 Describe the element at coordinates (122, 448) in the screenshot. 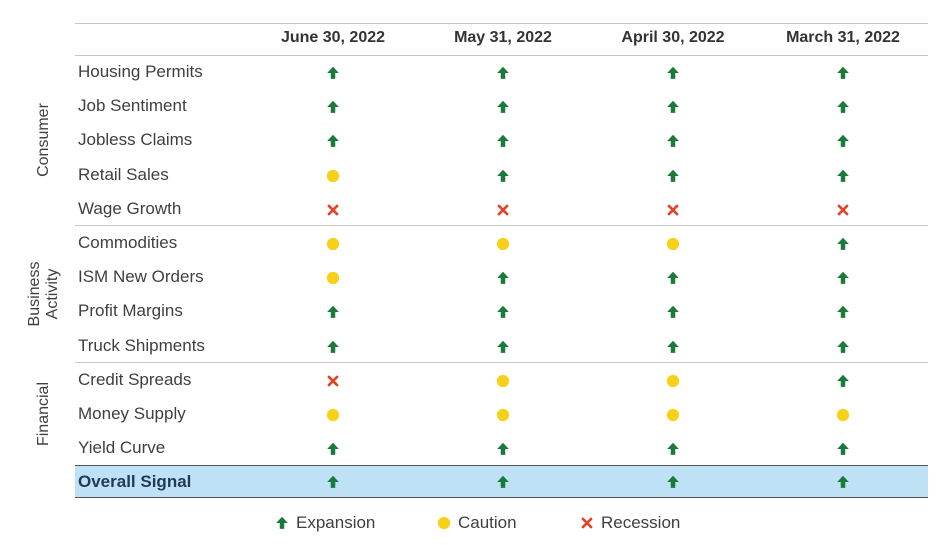

I see `row-label: Yield Curve` at that location.